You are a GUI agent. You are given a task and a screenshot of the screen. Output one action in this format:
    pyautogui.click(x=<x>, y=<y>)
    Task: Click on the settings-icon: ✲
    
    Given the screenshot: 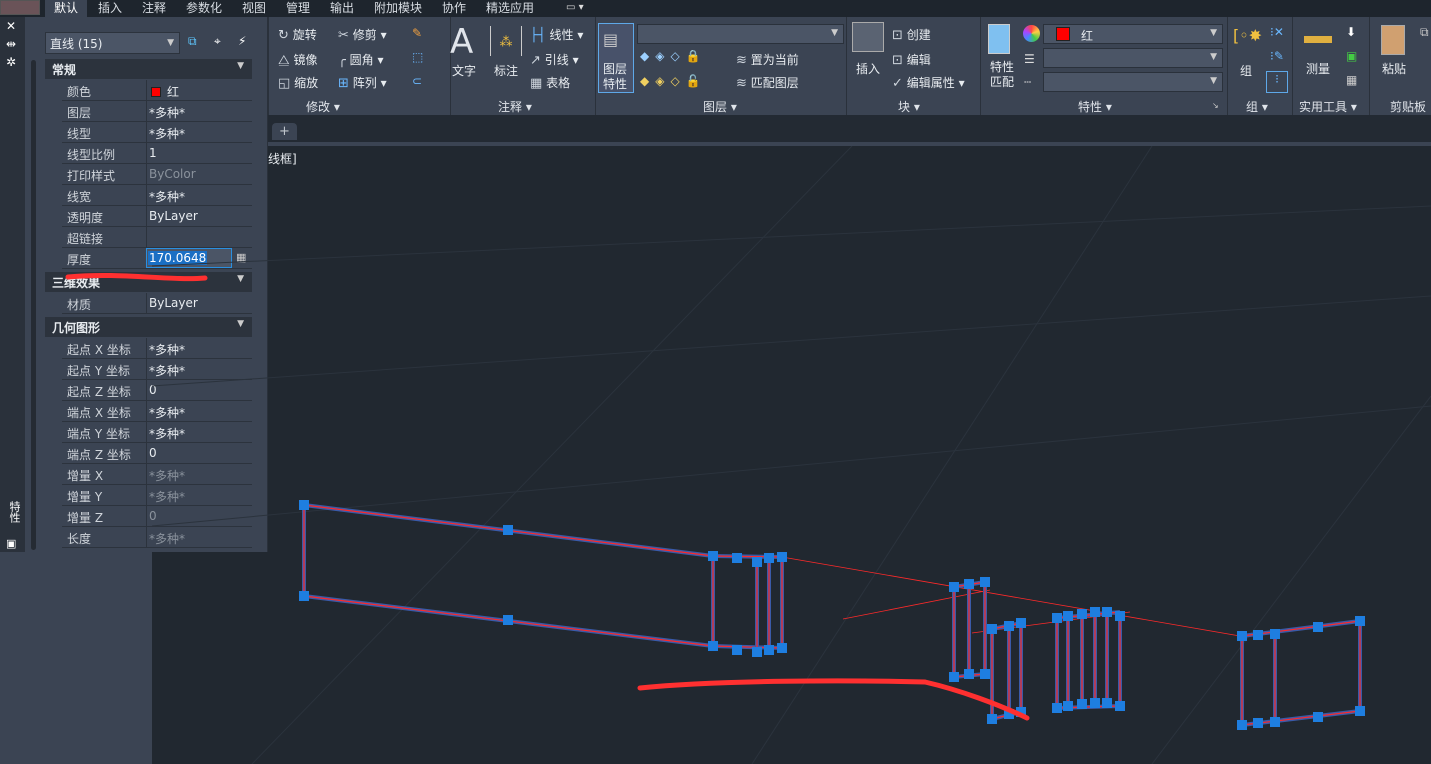 What is the action you would take?
    pyautogui.click(x=11, y=62)
    